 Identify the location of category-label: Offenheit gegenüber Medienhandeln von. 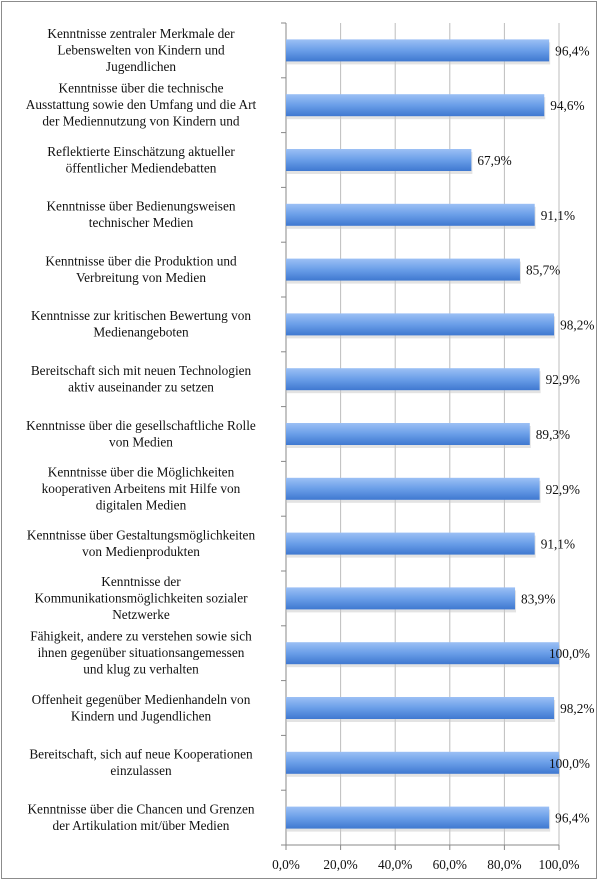
(141, 699).